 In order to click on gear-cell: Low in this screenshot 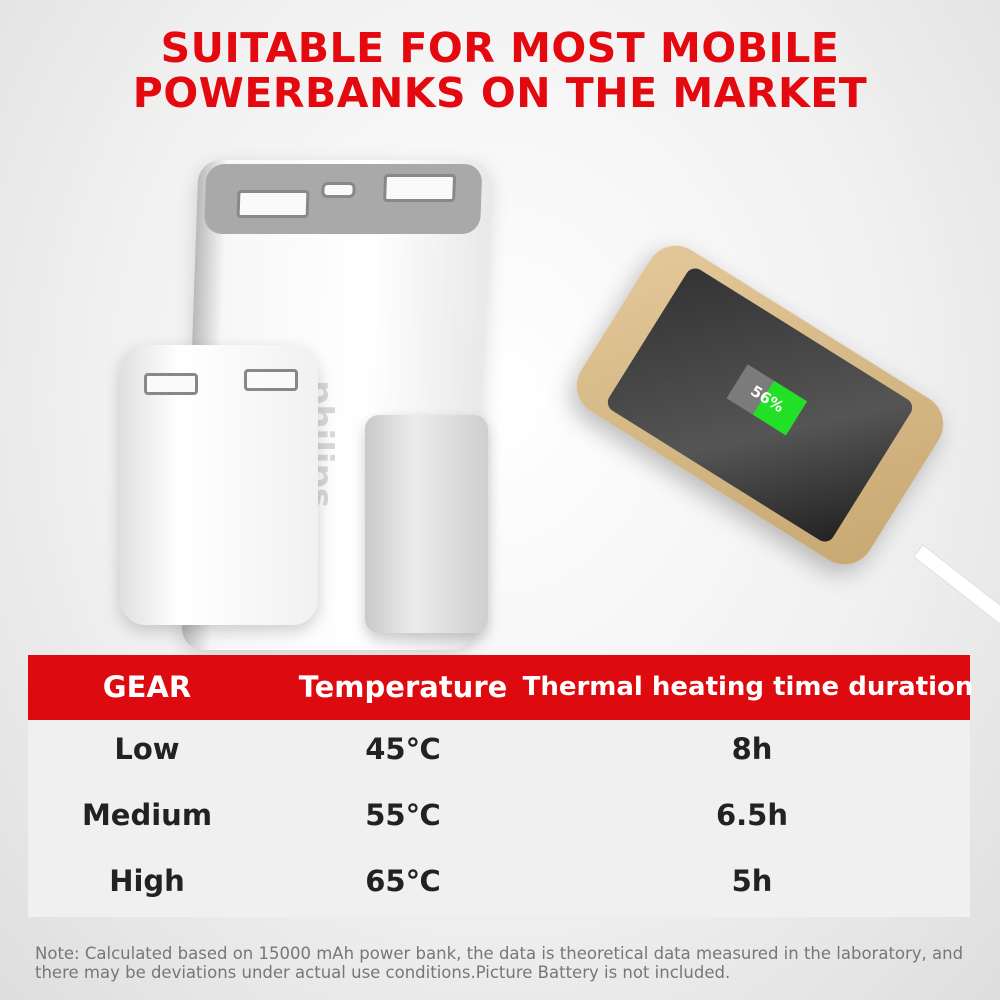, I will do `click(147, 749)`.